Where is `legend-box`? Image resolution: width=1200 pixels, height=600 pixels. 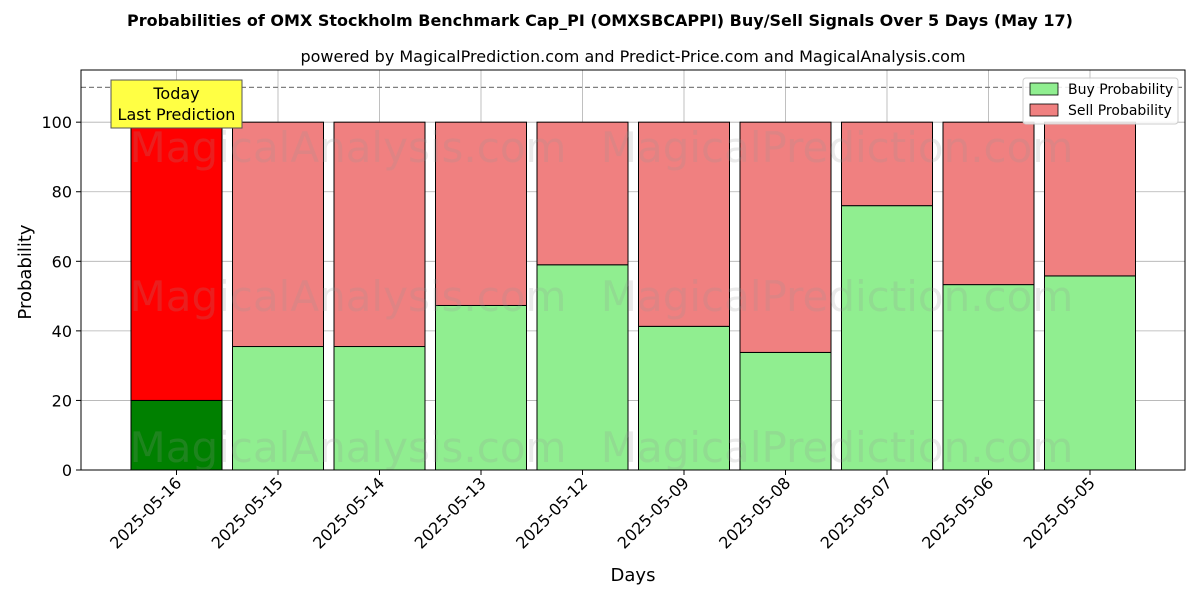 legend-box is located at coordinates (1100, 101).